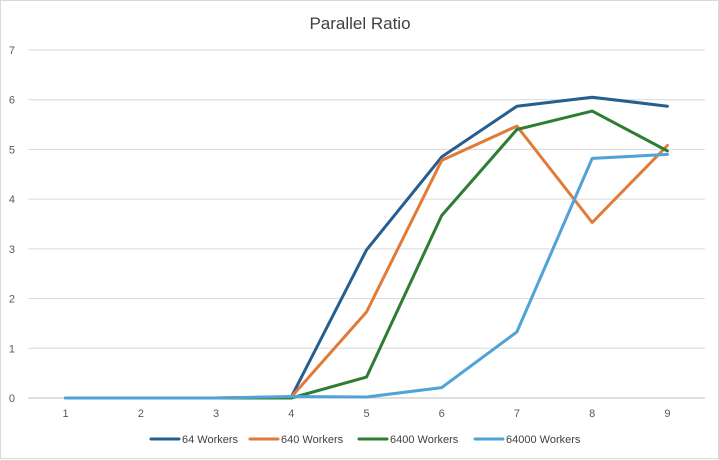  I want to click on x-tick-label: 6, so click(442, 414).